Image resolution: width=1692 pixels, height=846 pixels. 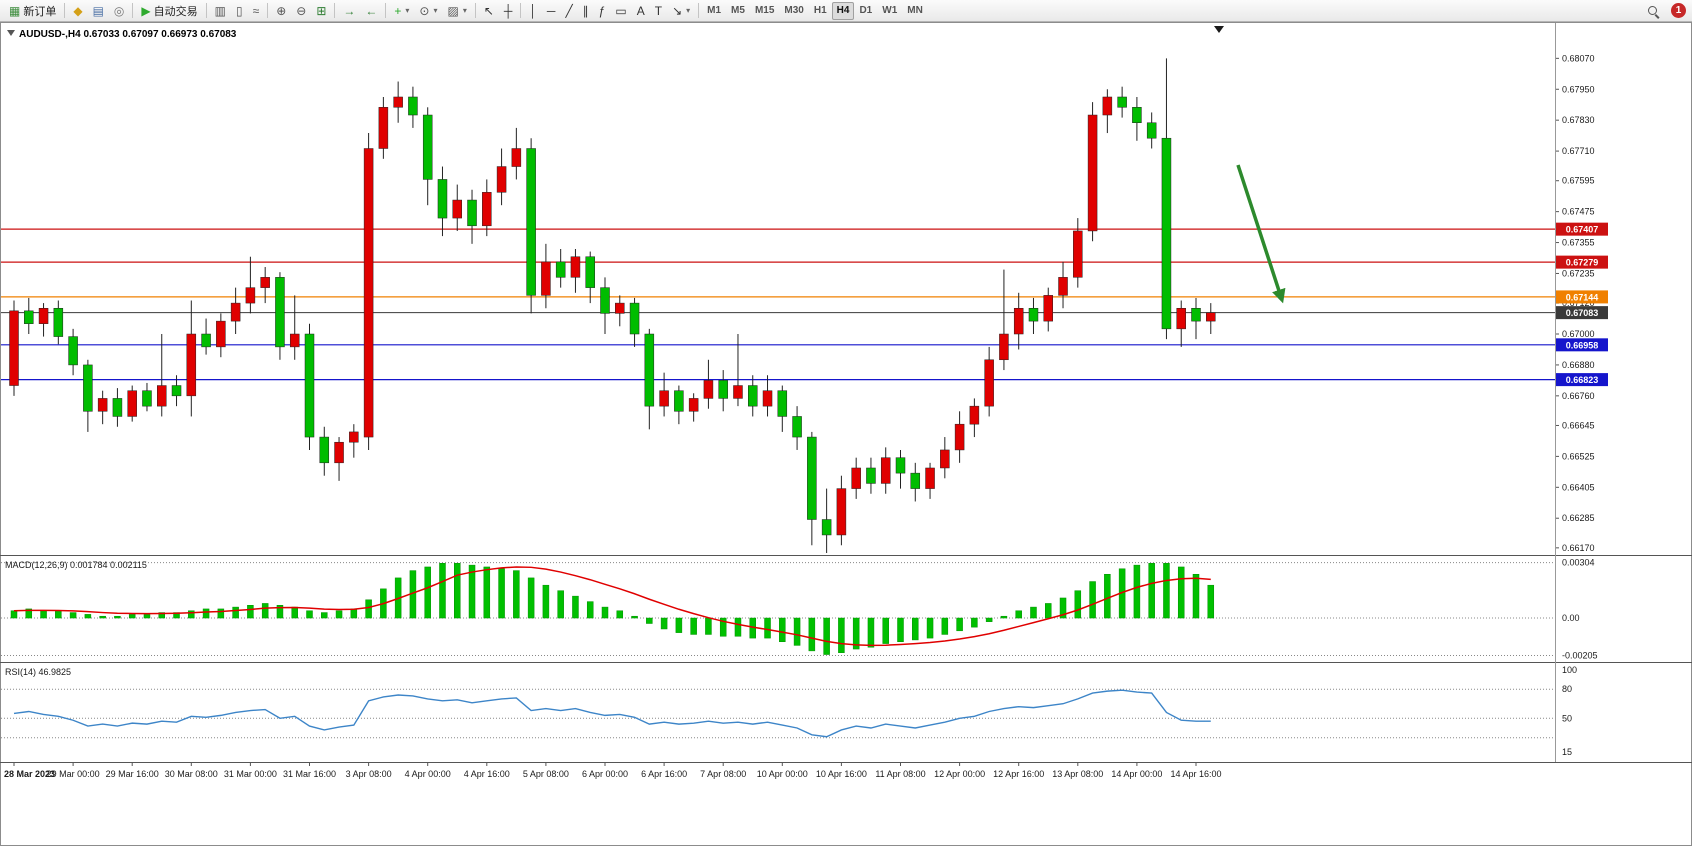 I want to click on notification-badge: 1, so click(x=1678, y=10).